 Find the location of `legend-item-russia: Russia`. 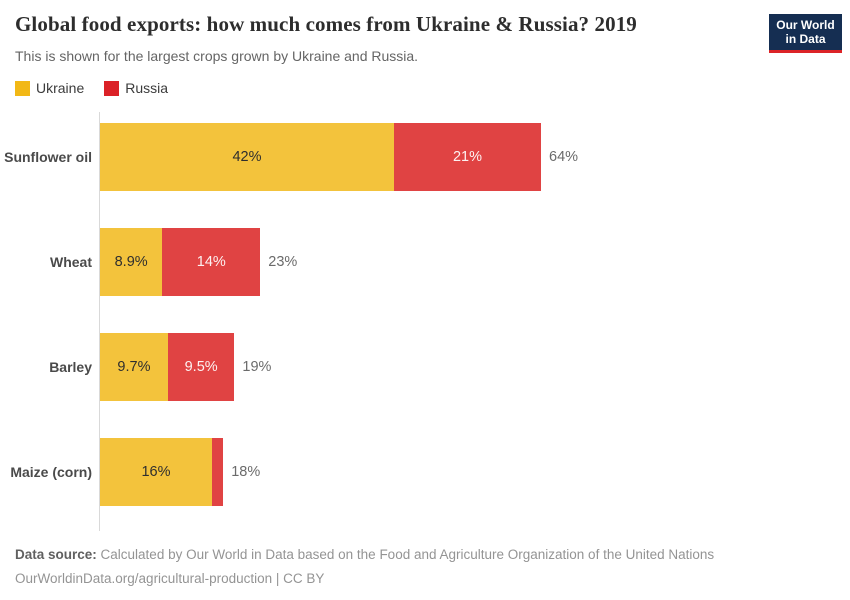

legend-item-russia: Russia is located at coordinates (136, 88).